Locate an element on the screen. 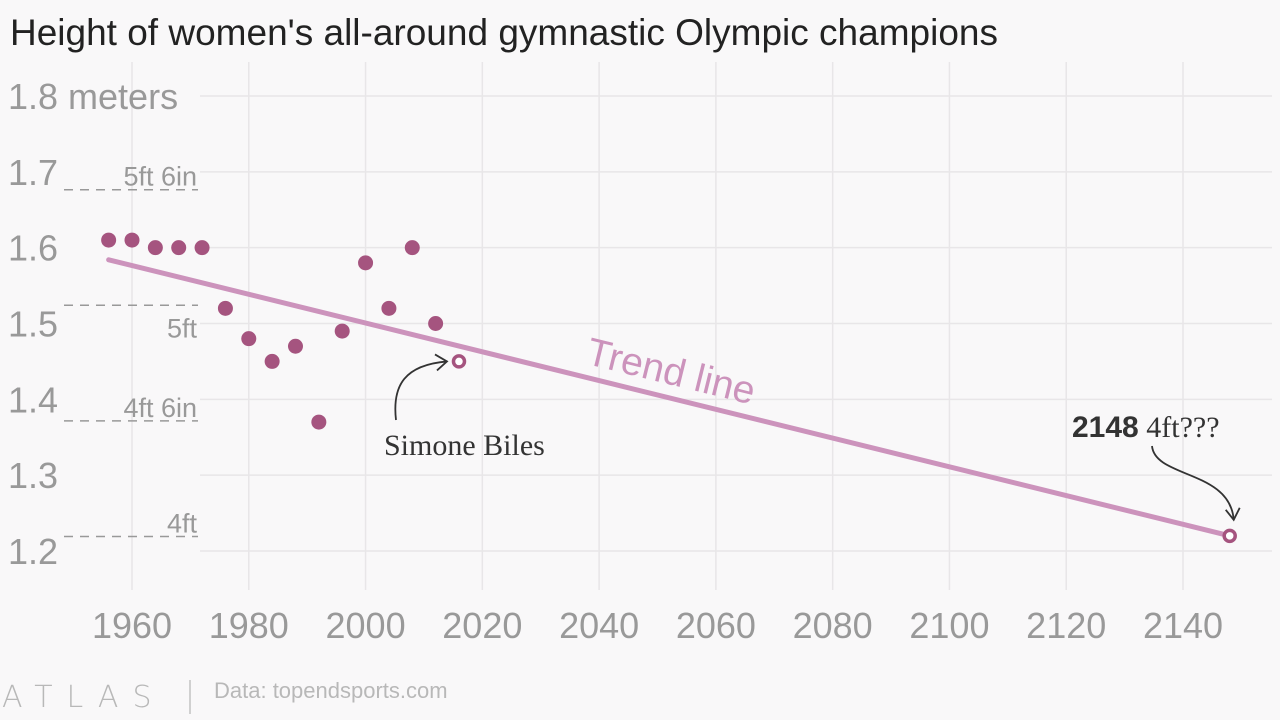 This screenshot has height=720, width=1280. x-tick-label: 2120 is located at coordinates (1066, 625).